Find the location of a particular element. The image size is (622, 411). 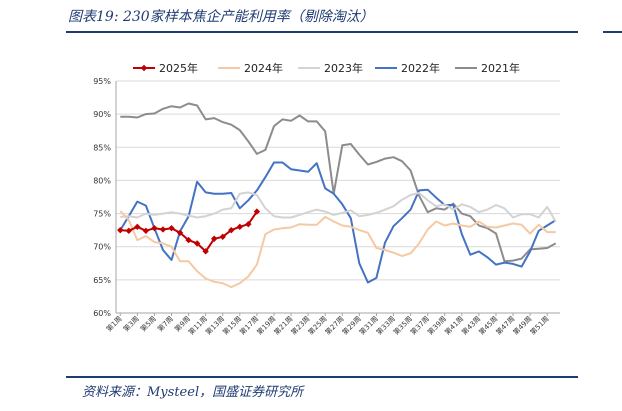

legend-label-2024: 2024年 is located at coordinates (263, 68).